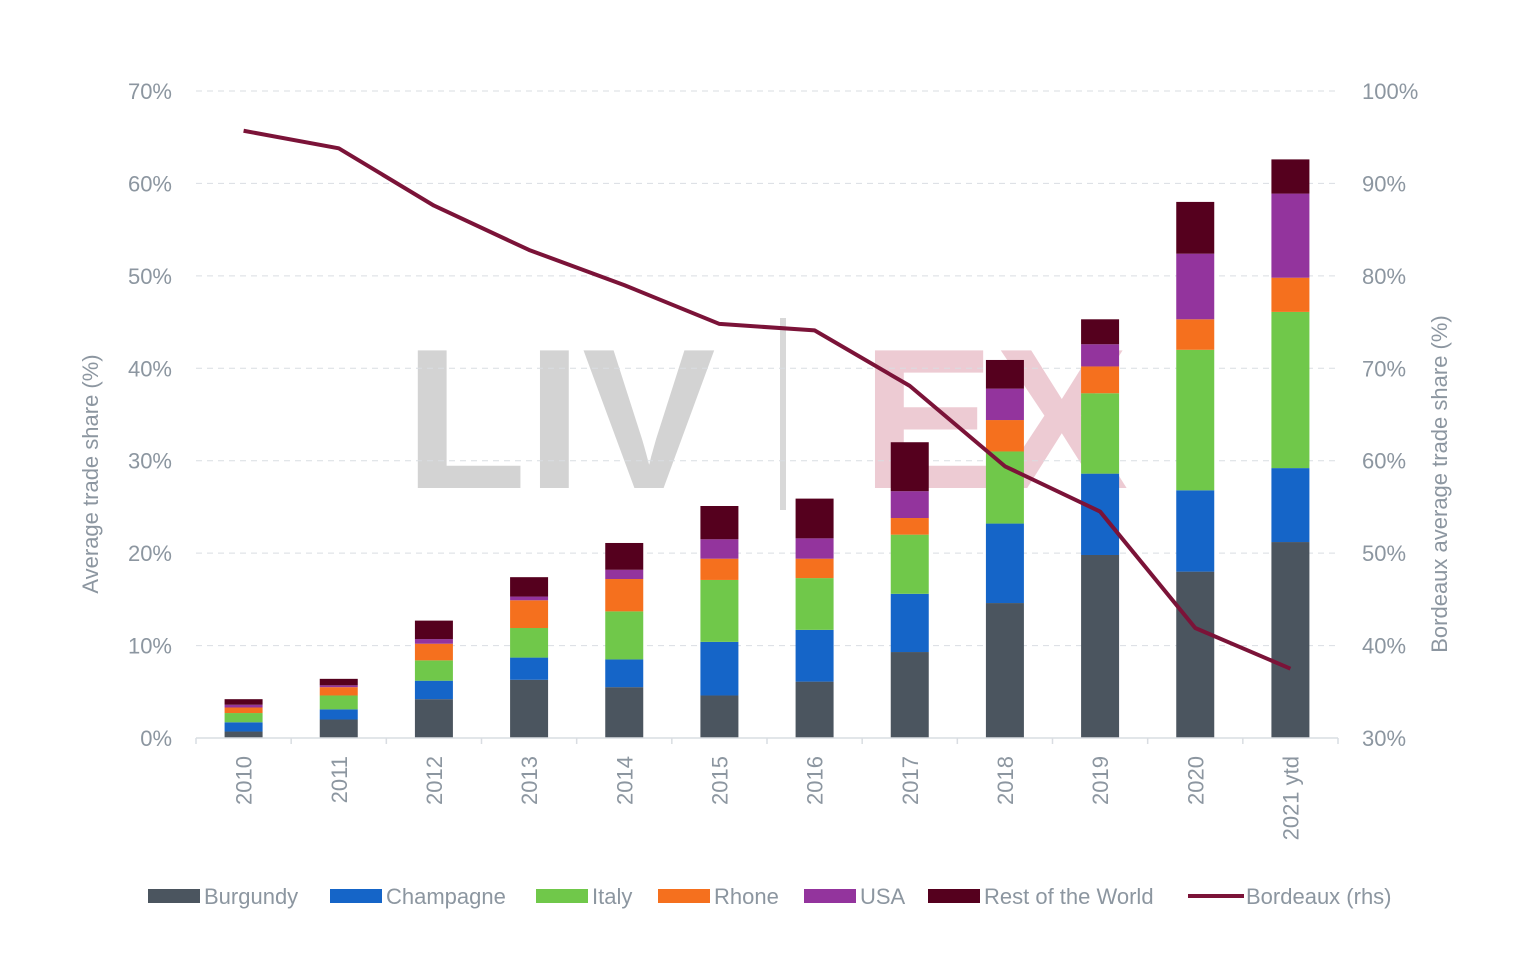  Describe the element at coordinates (1390, 415) in the screenshot. I see `right-axis-ticks: 30% 40% 50% 60% 70% 80% 90% 100%` at that location.